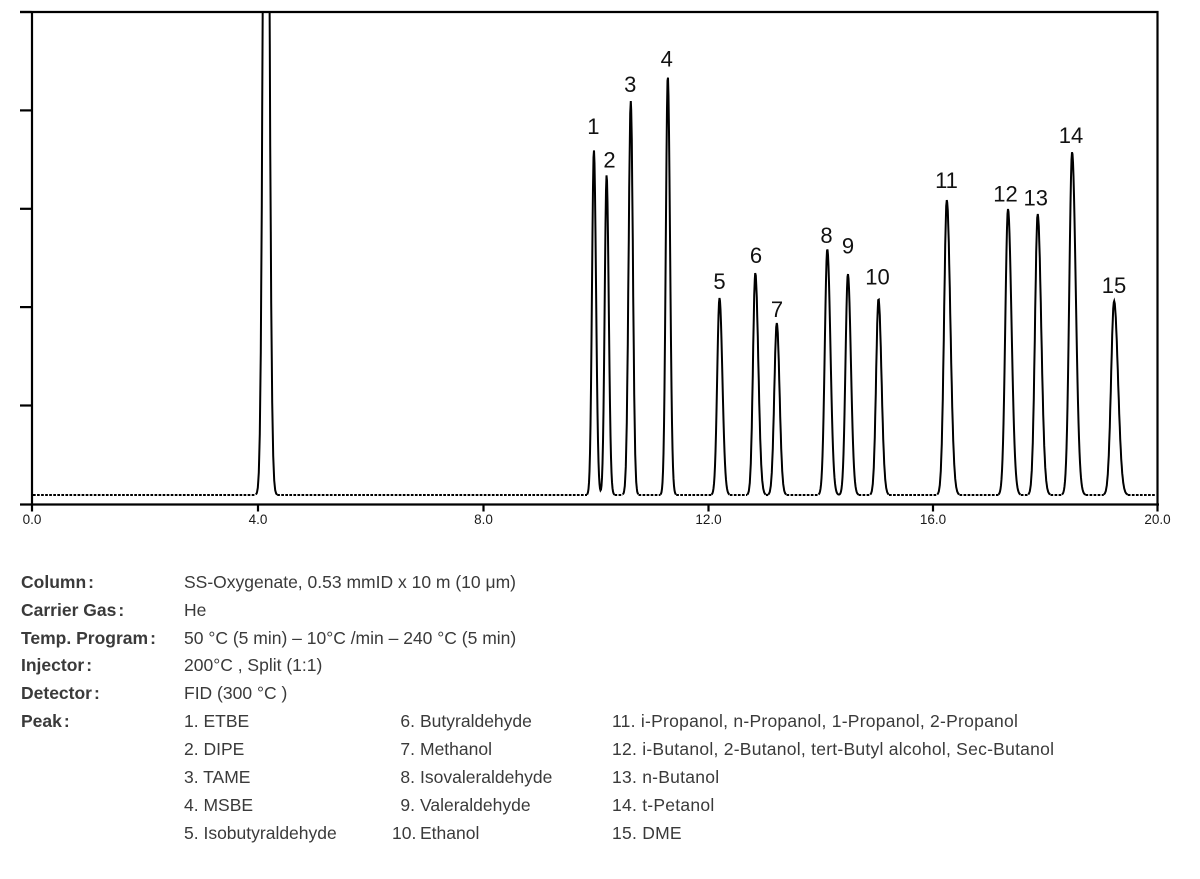  Describe the element at coordinates (756, 255) in the screenshot. I see `svg-text: 6` at that location.